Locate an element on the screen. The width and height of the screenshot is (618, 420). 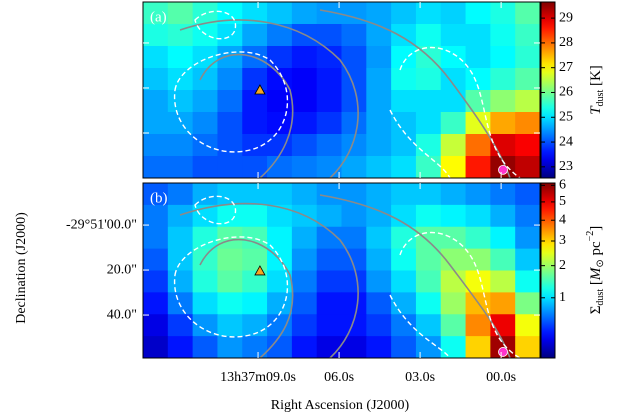
label-part: dust is located at coordinates (600, 98).